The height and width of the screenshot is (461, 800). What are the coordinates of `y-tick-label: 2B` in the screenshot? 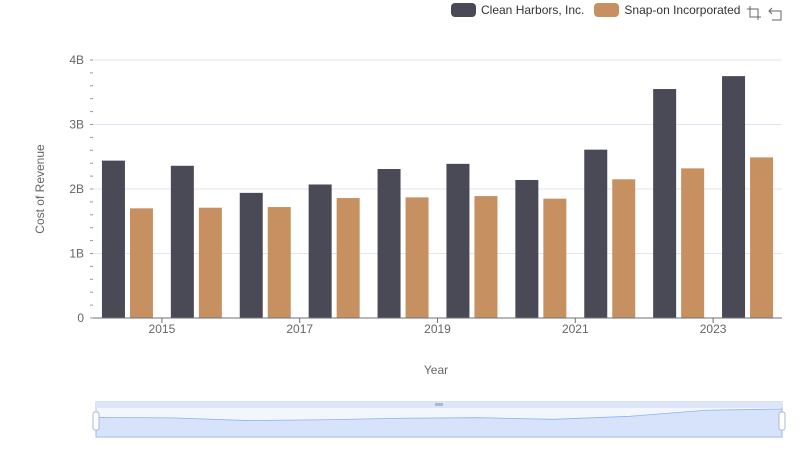 It's located at (76, 189).